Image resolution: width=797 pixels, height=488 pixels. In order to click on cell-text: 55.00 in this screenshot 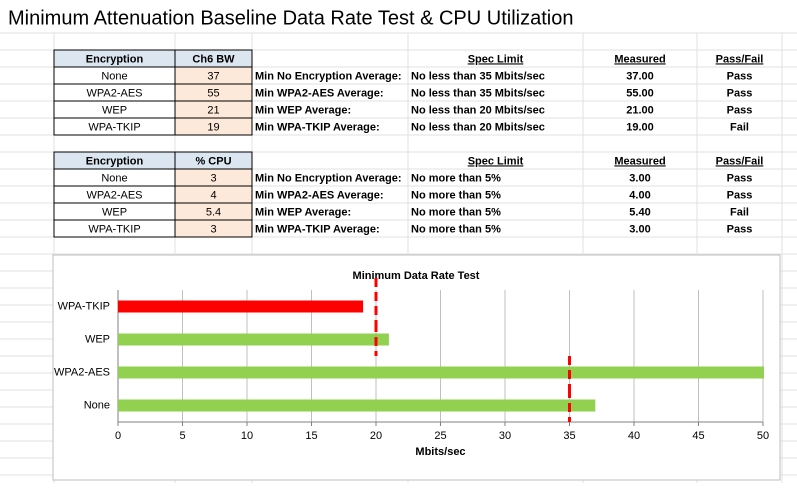, I will do `click(640, 93)`.